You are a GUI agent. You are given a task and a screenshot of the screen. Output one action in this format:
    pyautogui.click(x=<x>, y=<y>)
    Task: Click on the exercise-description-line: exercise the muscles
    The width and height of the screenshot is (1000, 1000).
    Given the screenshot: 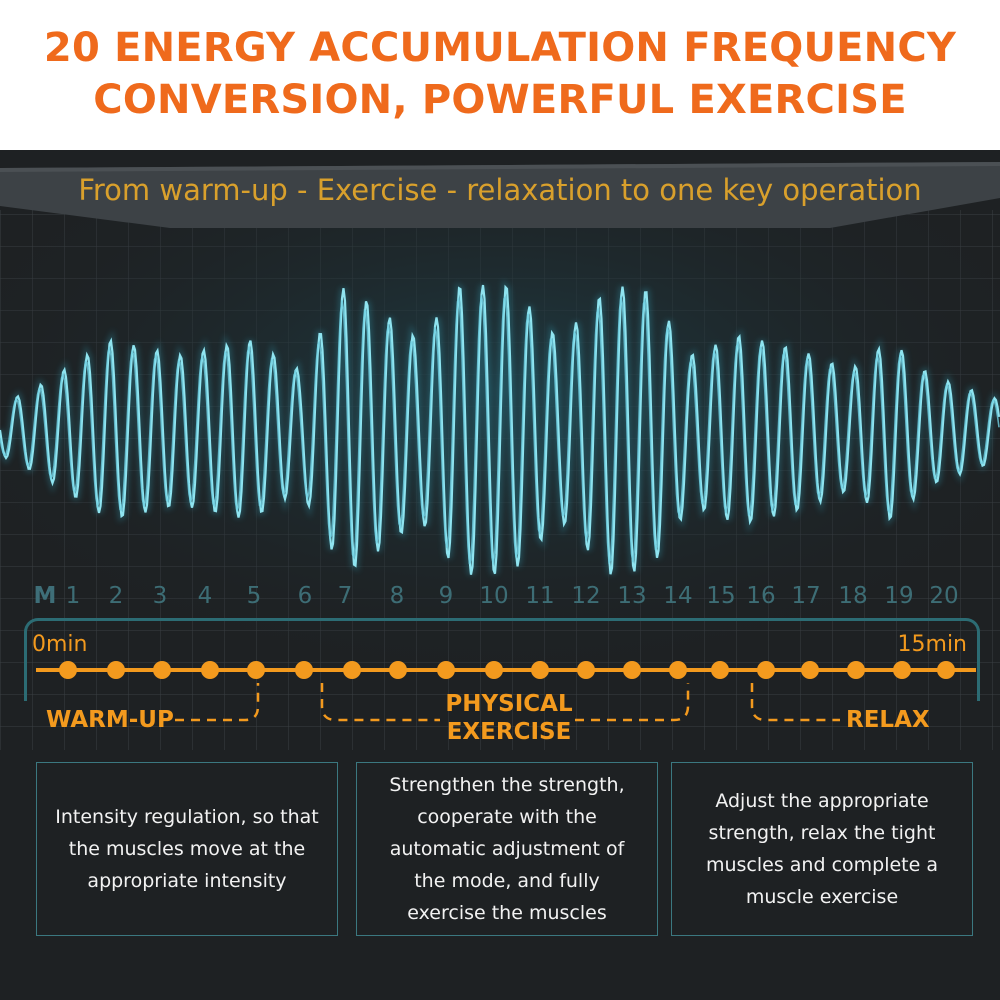 What is the action you would take?
    pyautogui.click(x=507, y=913)
    